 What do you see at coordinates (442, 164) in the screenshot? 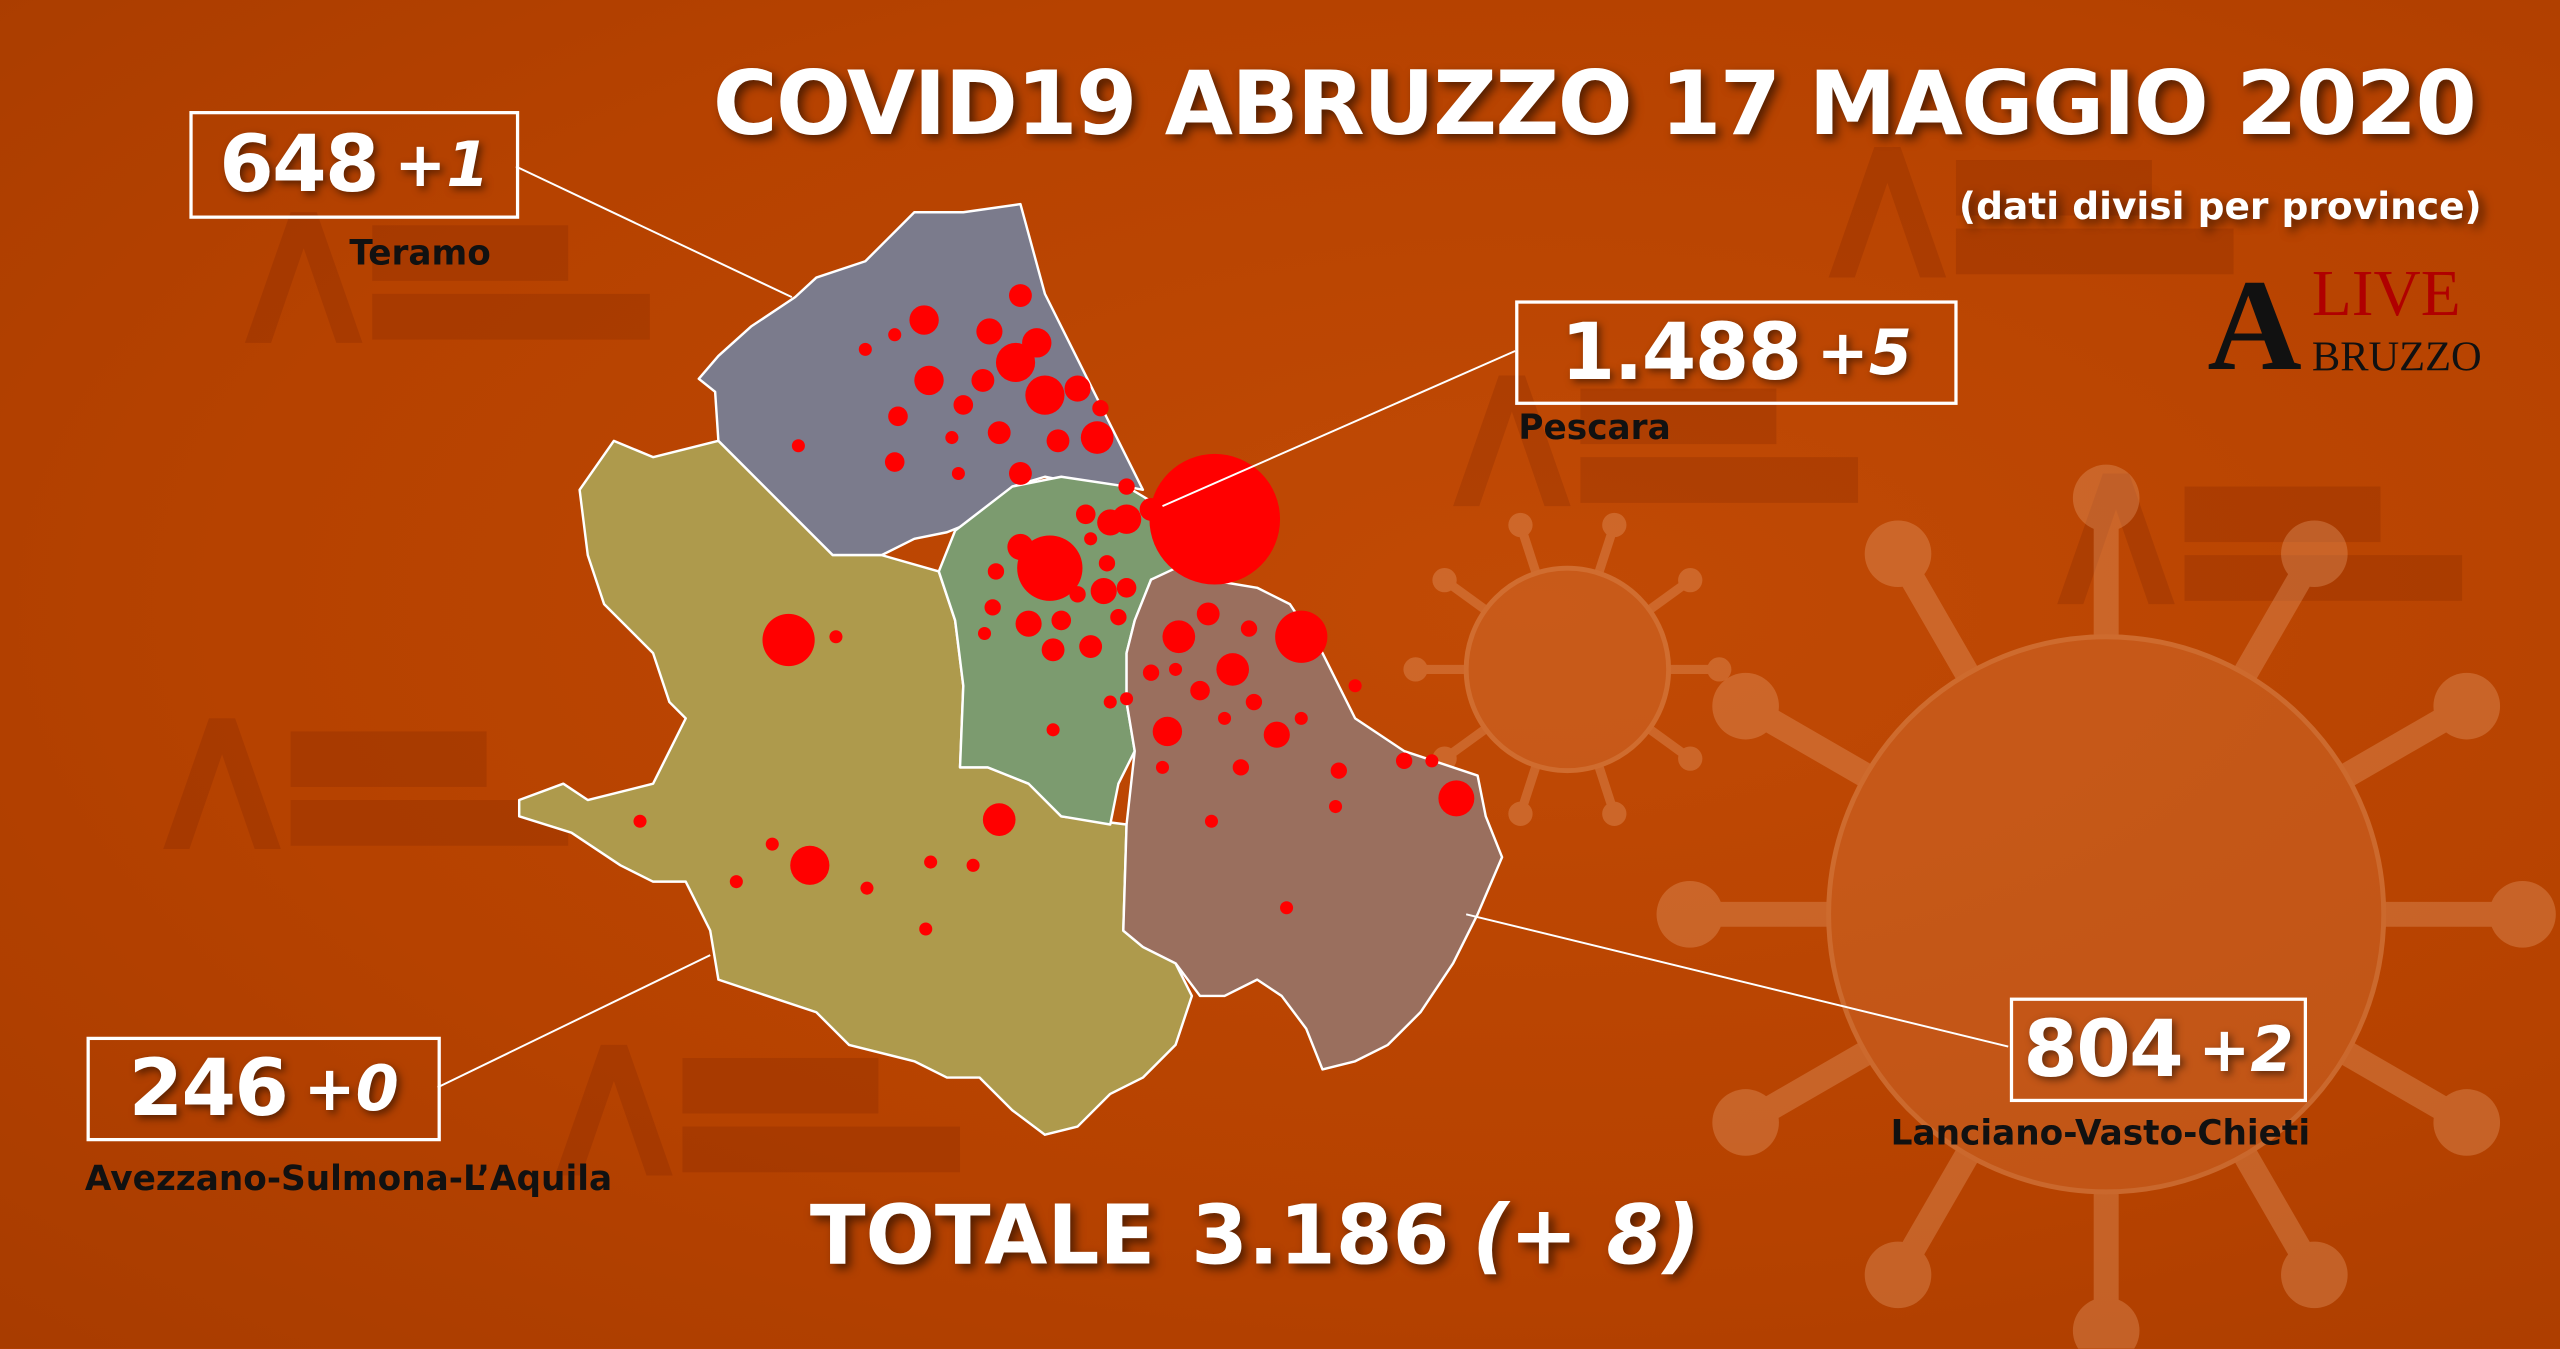
I see `teramo-delta: +1` at bounding box center [442, 164].